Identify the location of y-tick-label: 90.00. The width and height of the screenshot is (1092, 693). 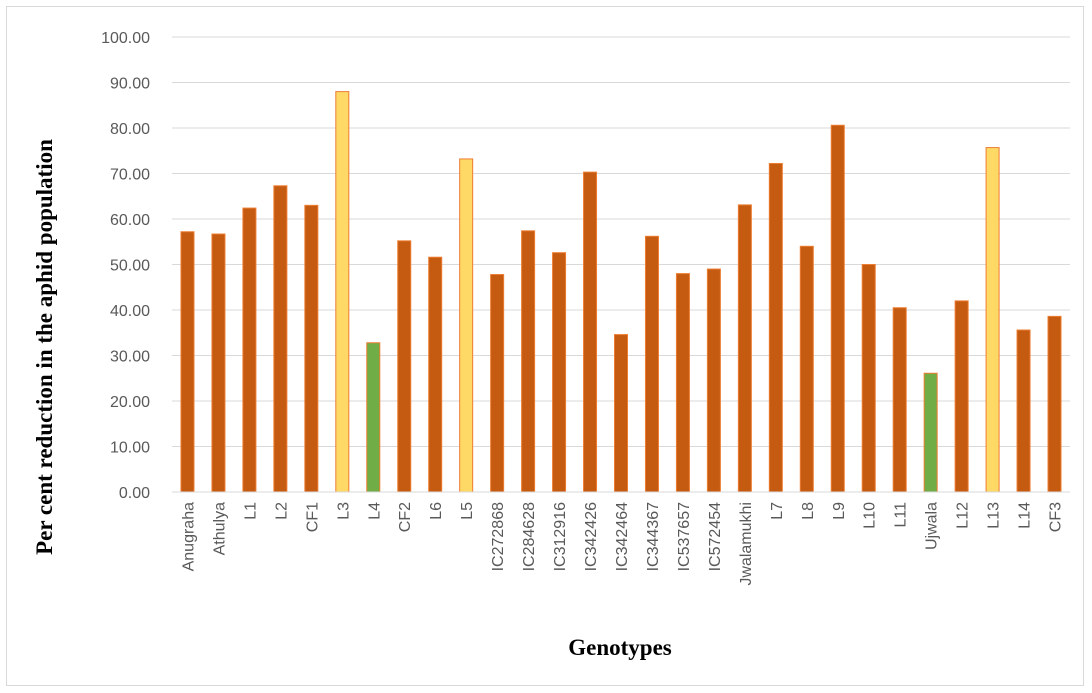
(130, 84).